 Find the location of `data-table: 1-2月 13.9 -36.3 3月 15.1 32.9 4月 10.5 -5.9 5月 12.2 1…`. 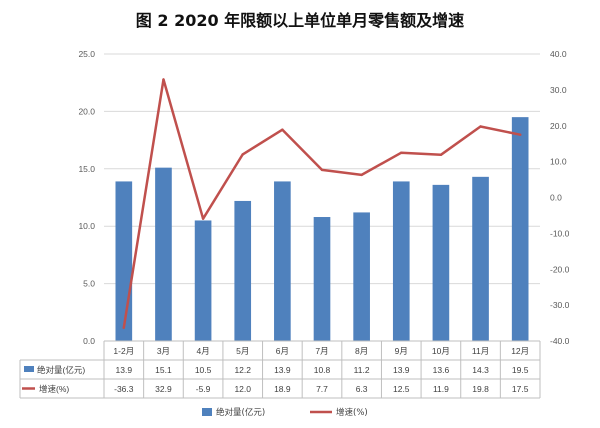

data-table: 1-2月 13.9 -36.3 3月 15.1 32.9 4月 10.5 -5.9 5月 12.2 1… is located at coordinates (280, 369).